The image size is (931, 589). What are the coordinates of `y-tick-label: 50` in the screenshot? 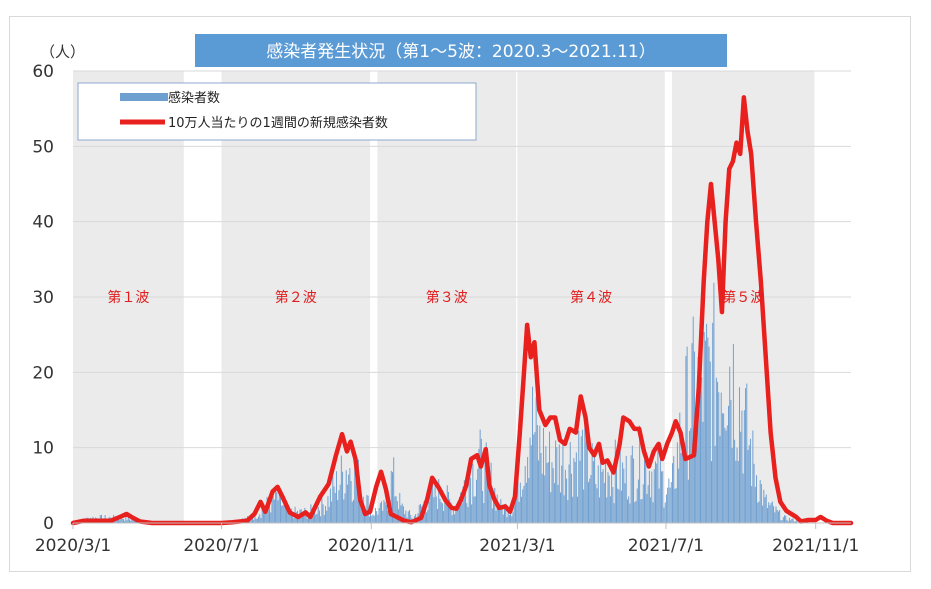 It's located at (43, 147).